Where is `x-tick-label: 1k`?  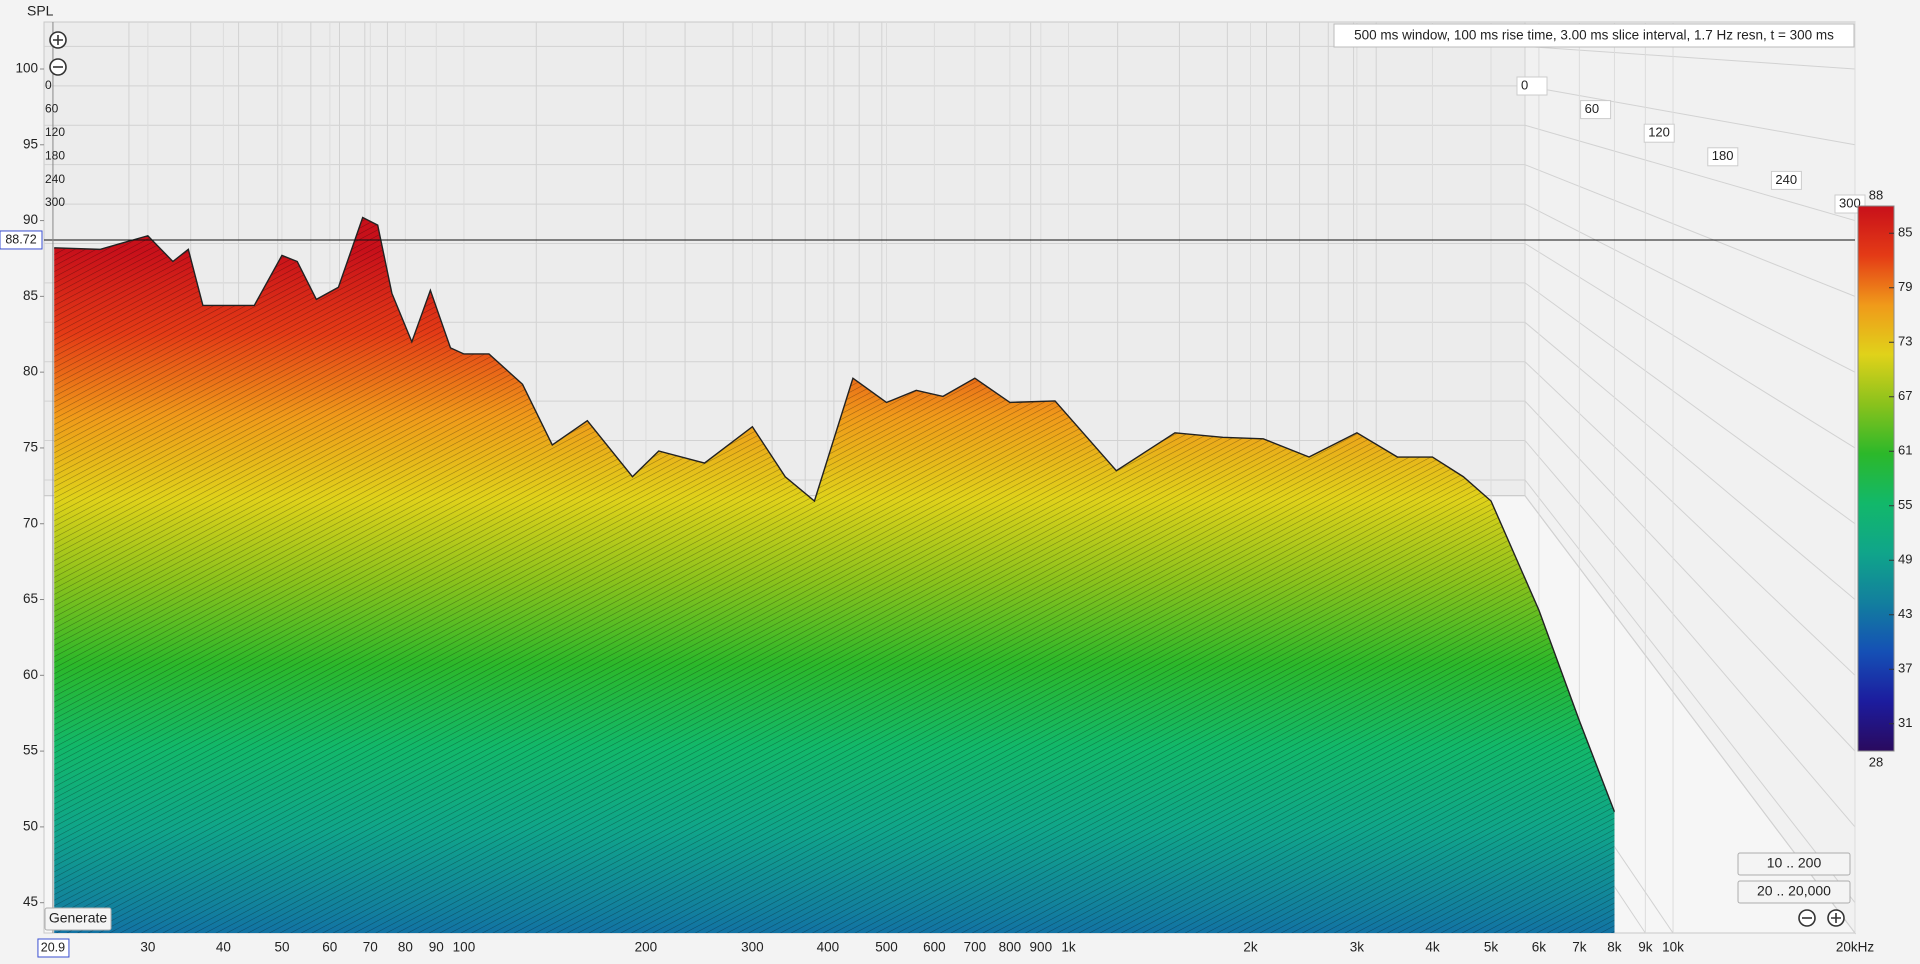
x-tick-label: 1k is located at coordinates (1068, 947).